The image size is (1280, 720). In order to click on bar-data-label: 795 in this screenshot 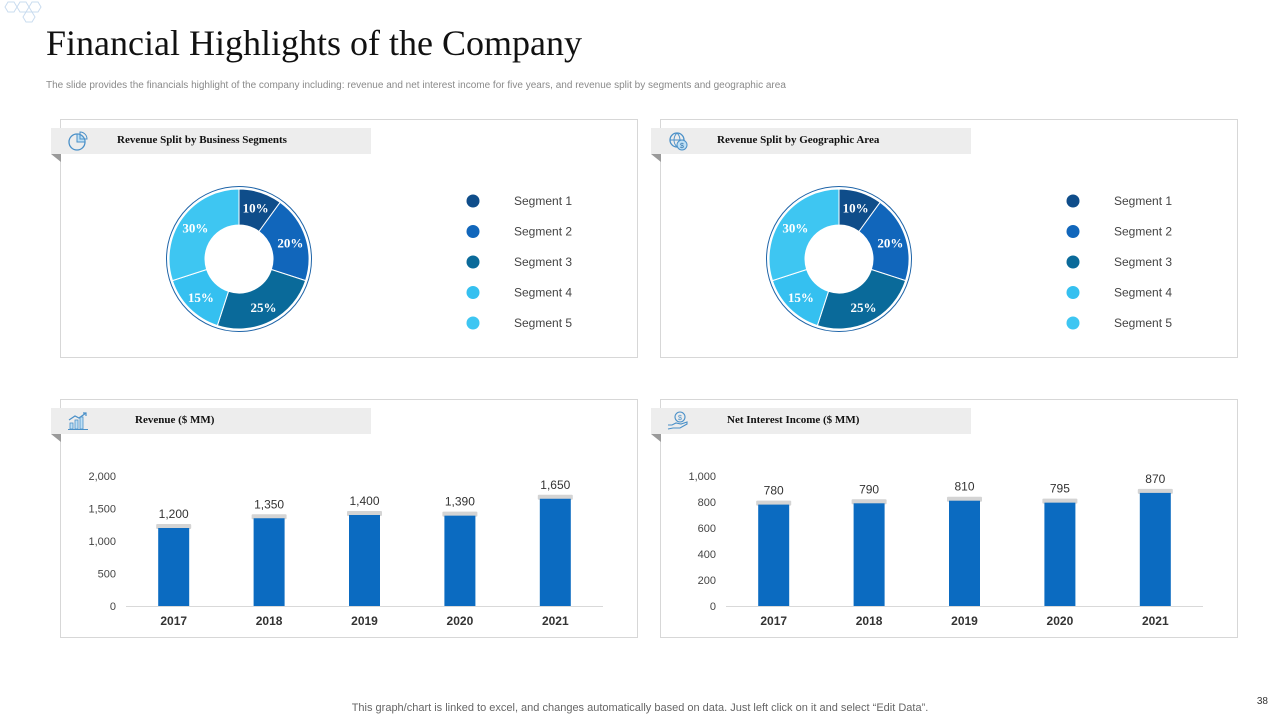, I will do `click(1060, 489)`.